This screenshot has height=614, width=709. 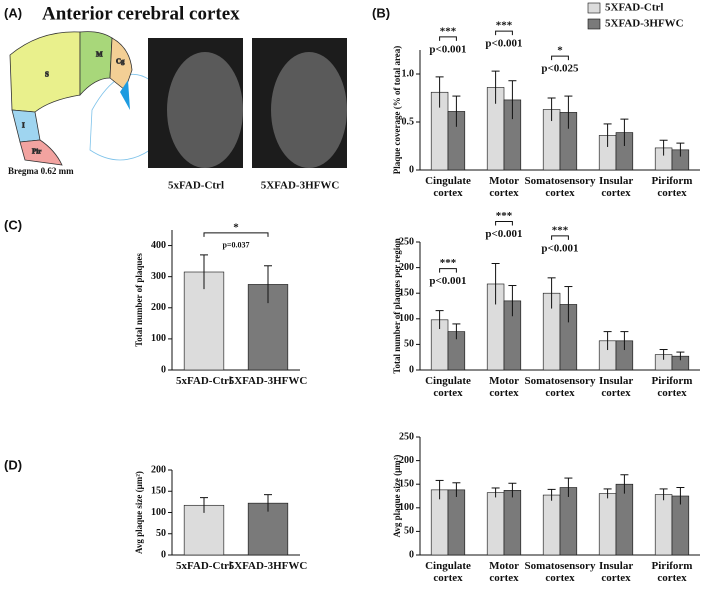 What do you see at coordinates (158, 245) in the screenshot?
I see `y-tick-label: 400` at bounding box center [158, 245].